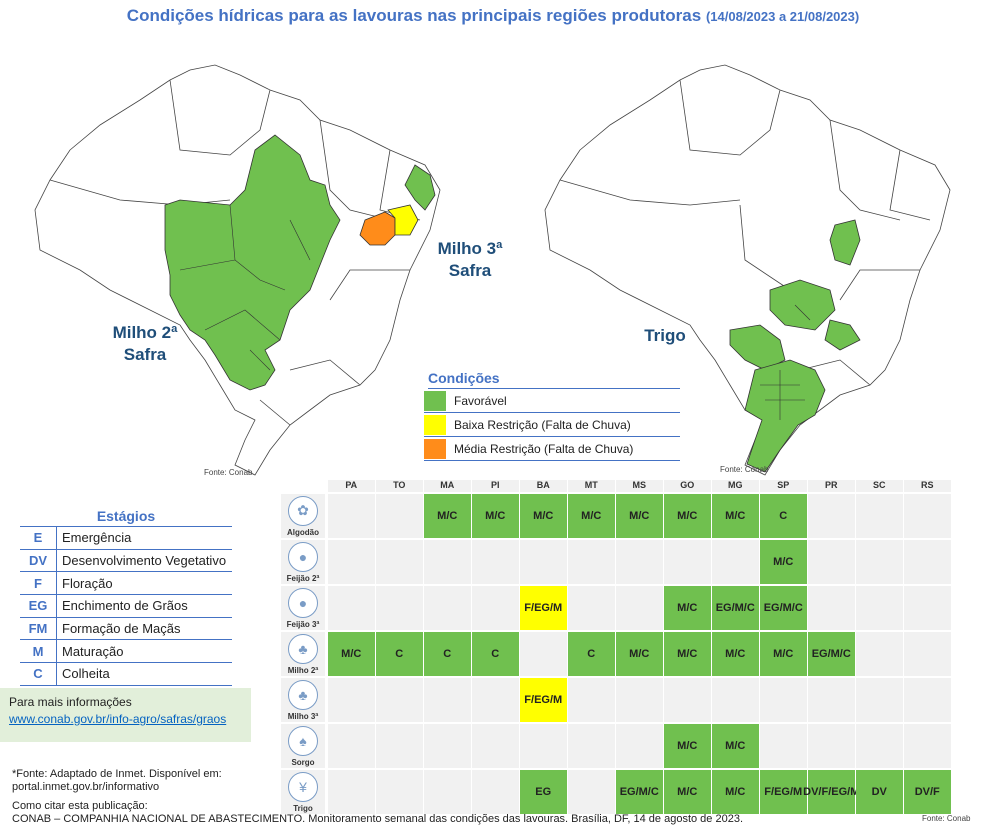 The height and width of the screenshot is (825, 986). What do you see at coordinates (144, 561) in the screenshot?
I see `stage-name: Desenvolvimento Vegetativo` at bounding box center [144, 561].